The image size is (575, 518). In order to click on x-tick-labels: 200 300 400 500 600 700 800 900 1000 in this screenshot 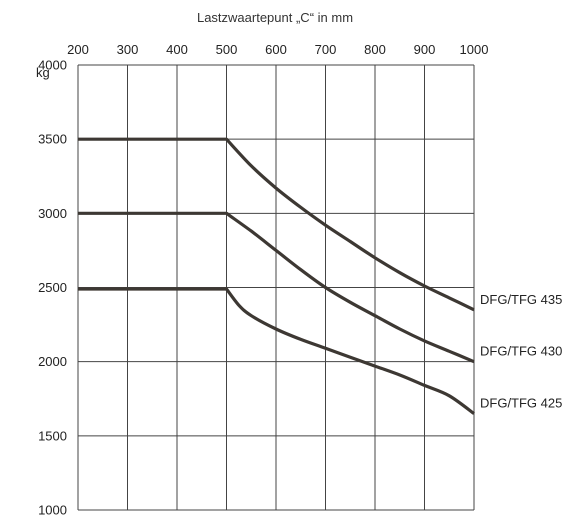, I will do `click(277, 49)`.